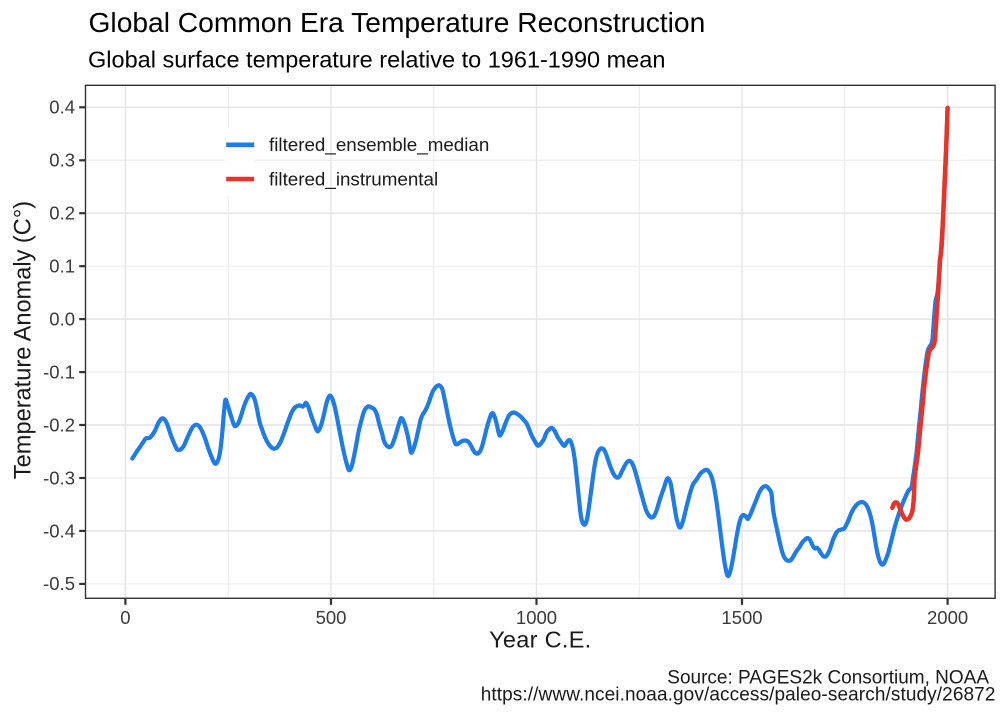 Image resolution: width=1008 pixels, height=720 pixels. I want to click on svg-text: -0.2, so click(59, 424).